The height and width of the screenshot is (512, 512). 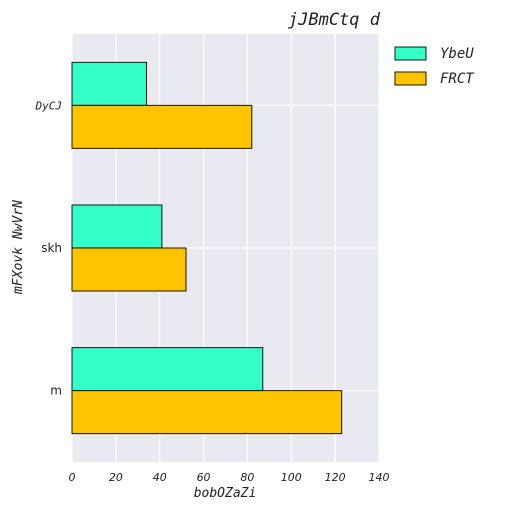 I want to click on y-tick-label: DyCJ, so click(x=49, y=105).